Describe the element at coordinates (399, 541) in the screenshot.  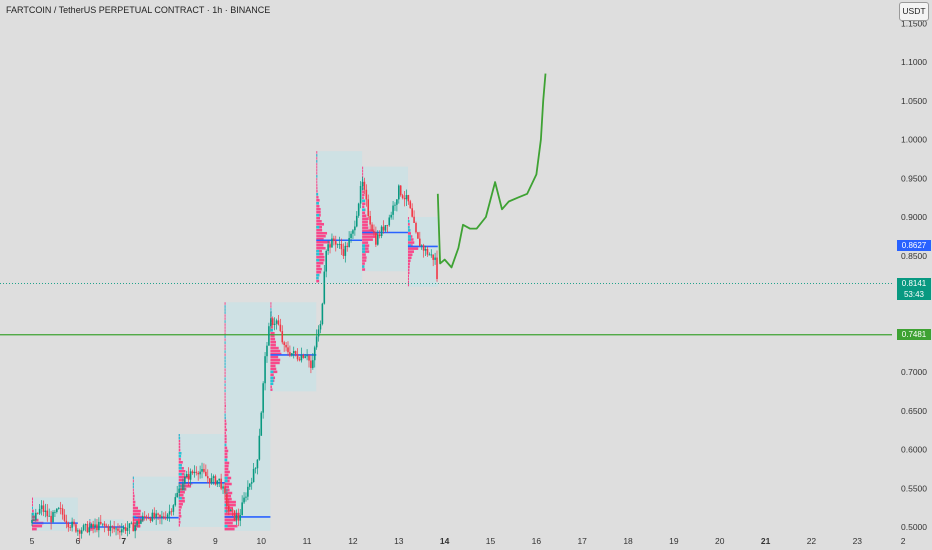
I see `time-axis-label: 13` at that location.